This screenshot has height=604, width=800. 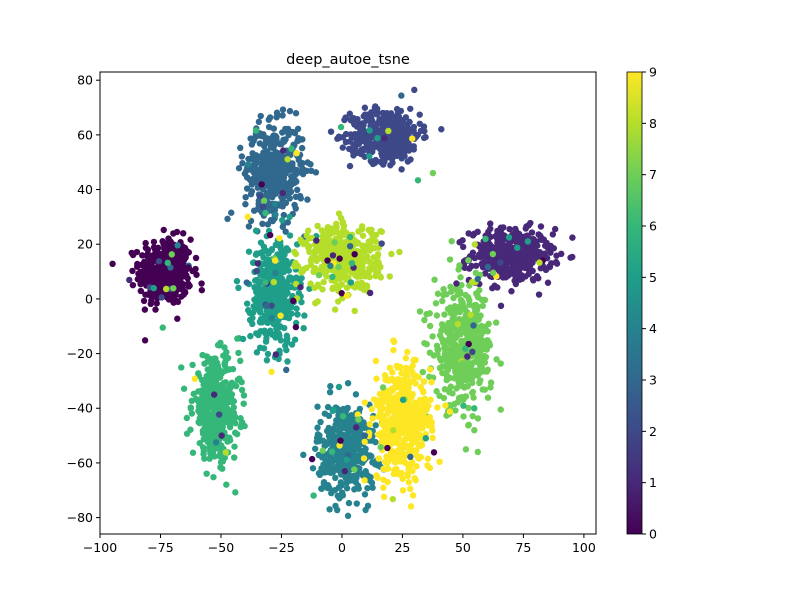 What do you see at coordinates (653, 72) in the screenshot?
I see `colorbar-tick-label: 9` at bounding box center [653, 72].